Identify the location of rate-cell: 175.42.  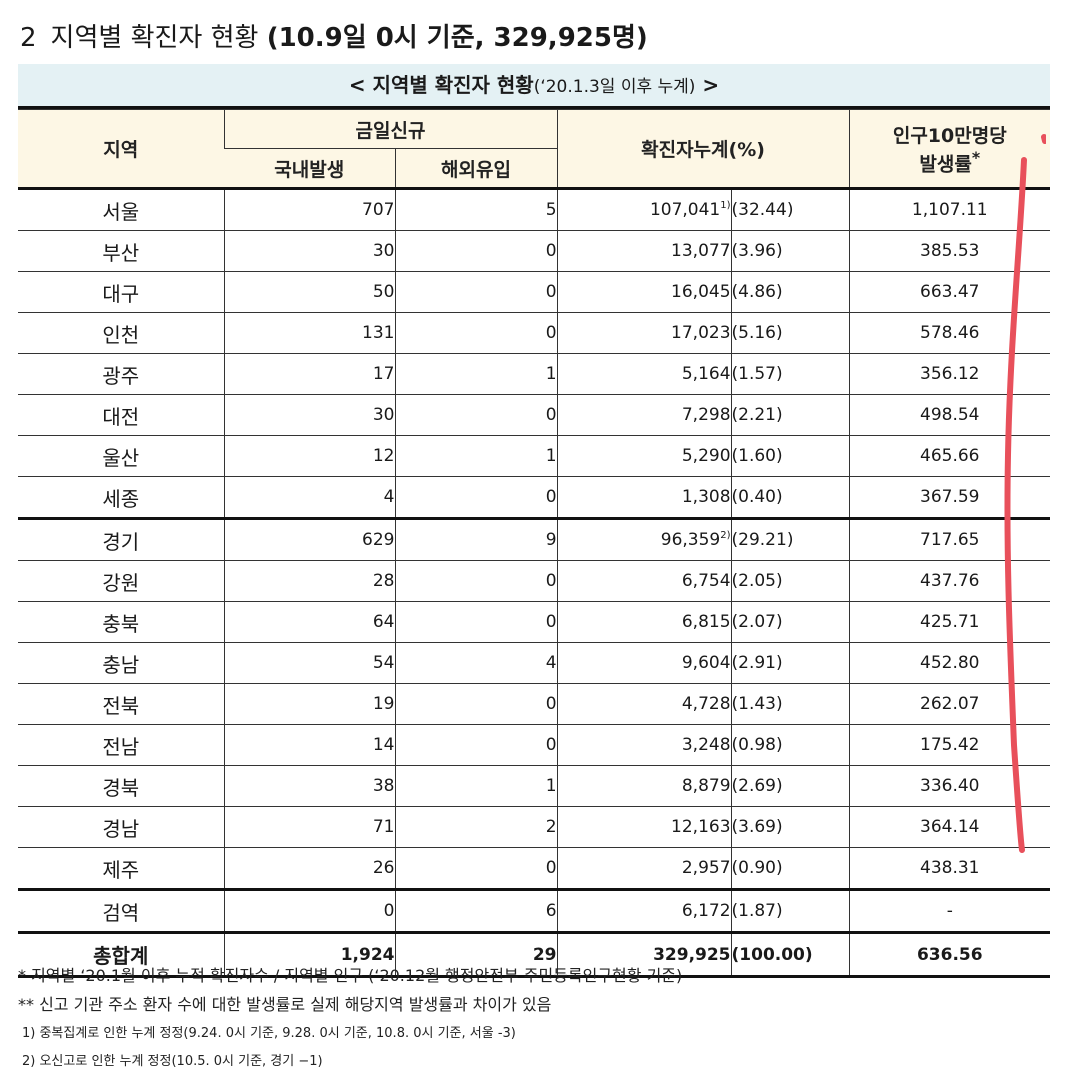
(949, 745).